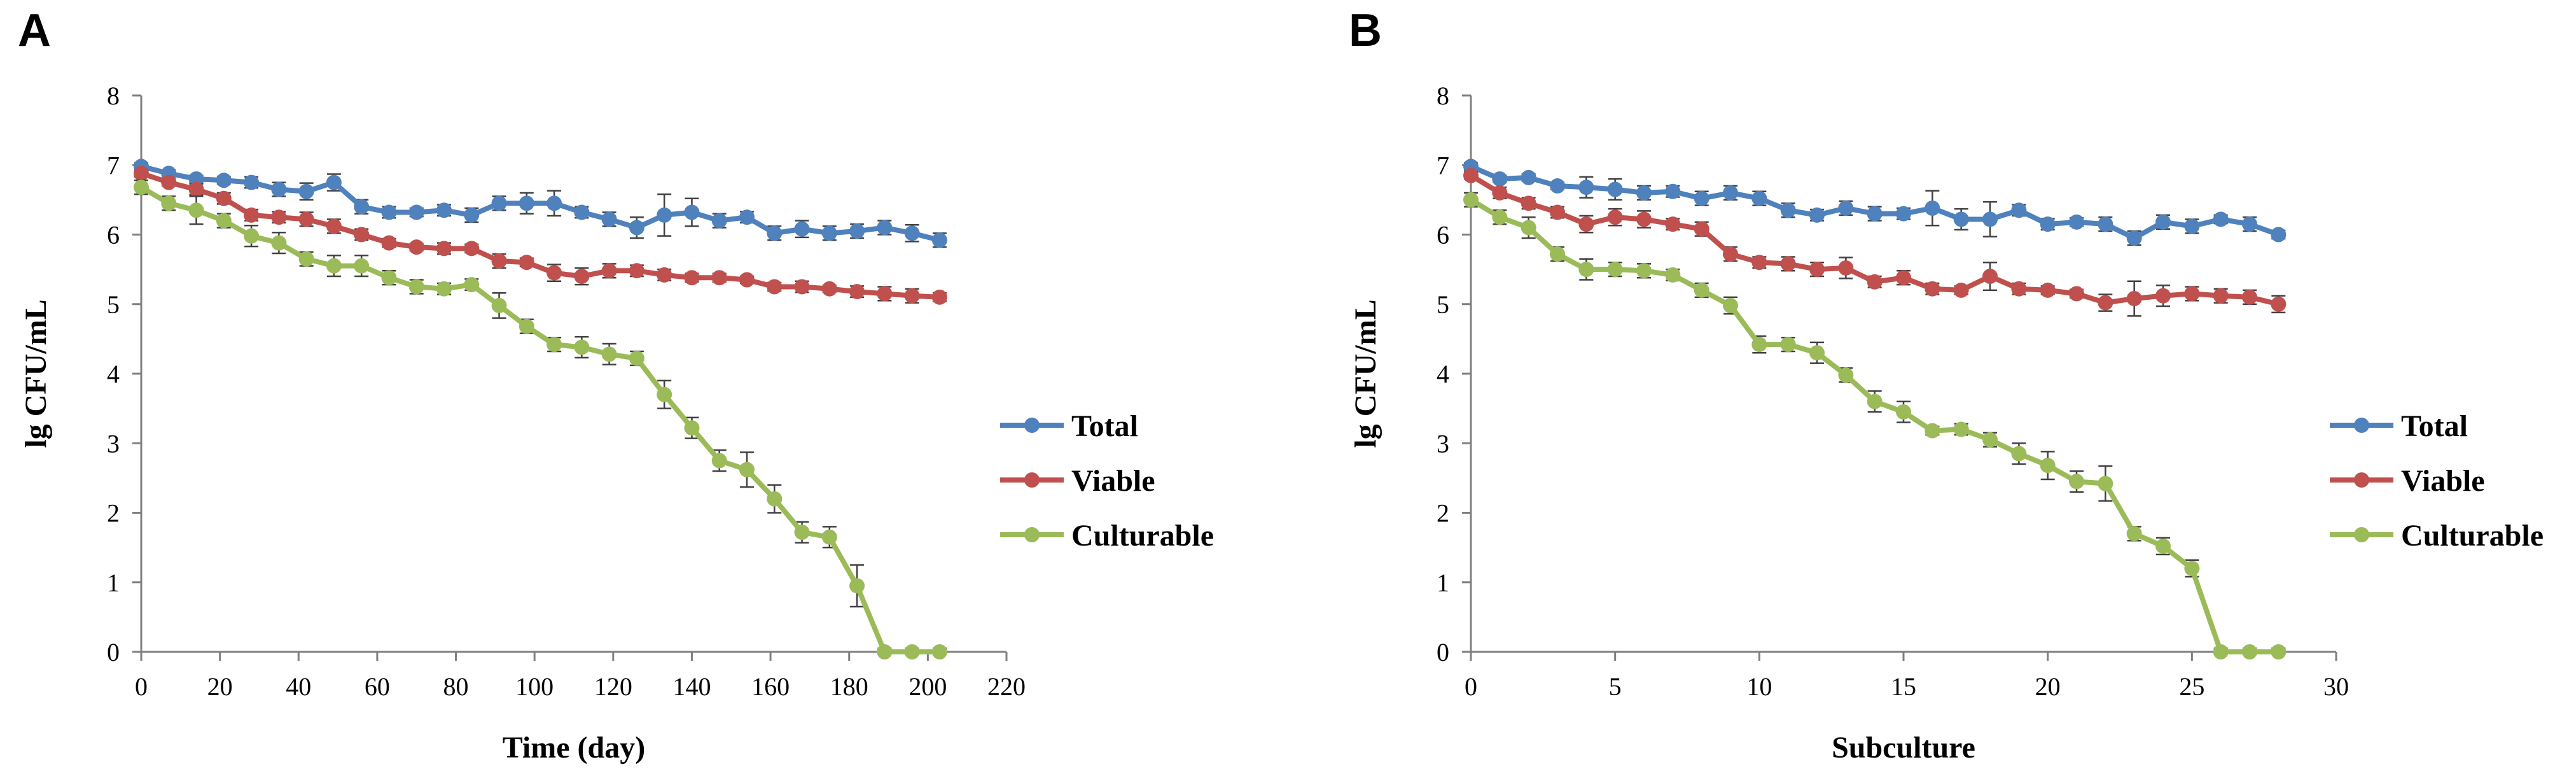 The image size is (2576, 776). What do you see at coordinates (574, 748) in the screenshot?
I see `x-axis-title: Time (day)` at bounding box center [574, 748].